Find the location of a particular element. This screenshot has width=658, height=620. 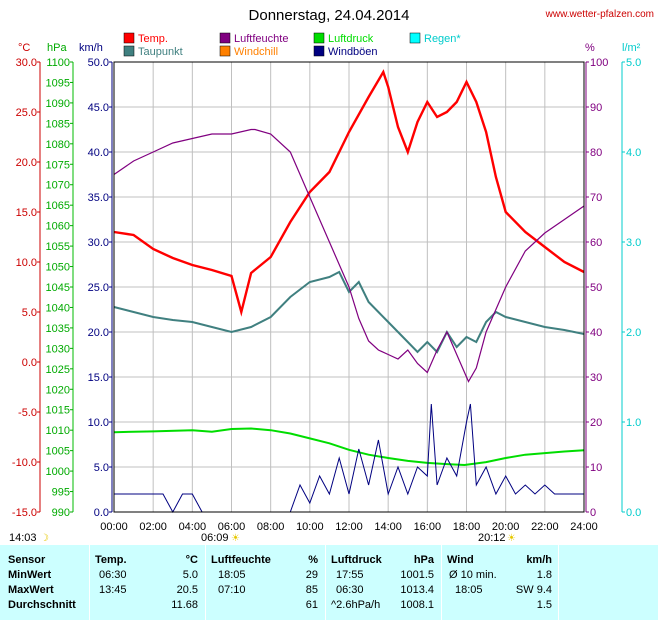

sunset-icon: ☀ is located at coordinates (511, 538).